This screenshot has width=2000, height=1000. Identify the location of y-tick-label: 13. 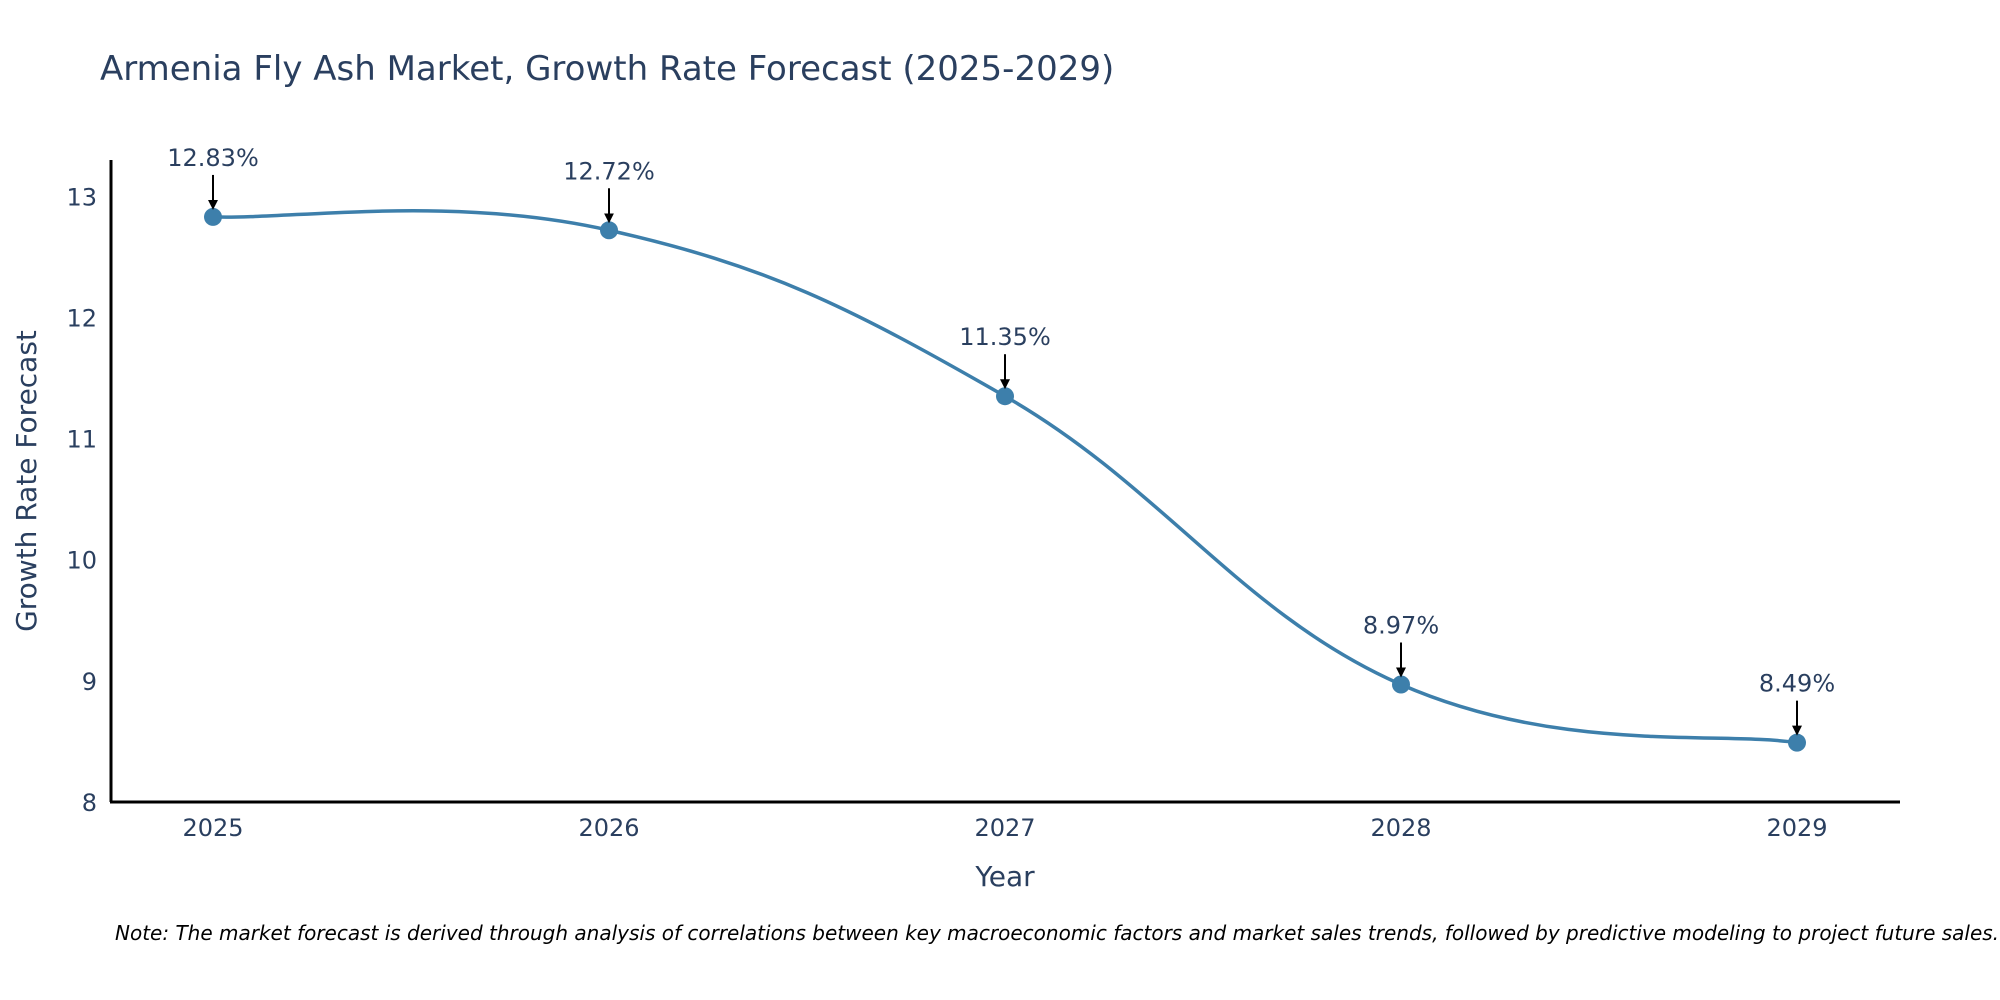
(81, 197).